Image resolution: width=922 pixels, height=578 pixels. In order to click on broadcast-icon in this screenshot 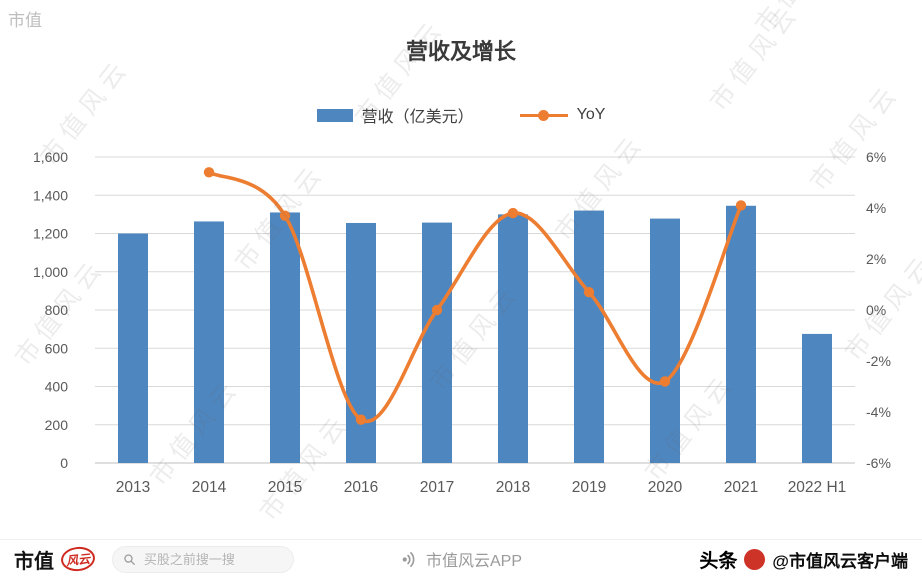, I will do `click(408, 559)`.